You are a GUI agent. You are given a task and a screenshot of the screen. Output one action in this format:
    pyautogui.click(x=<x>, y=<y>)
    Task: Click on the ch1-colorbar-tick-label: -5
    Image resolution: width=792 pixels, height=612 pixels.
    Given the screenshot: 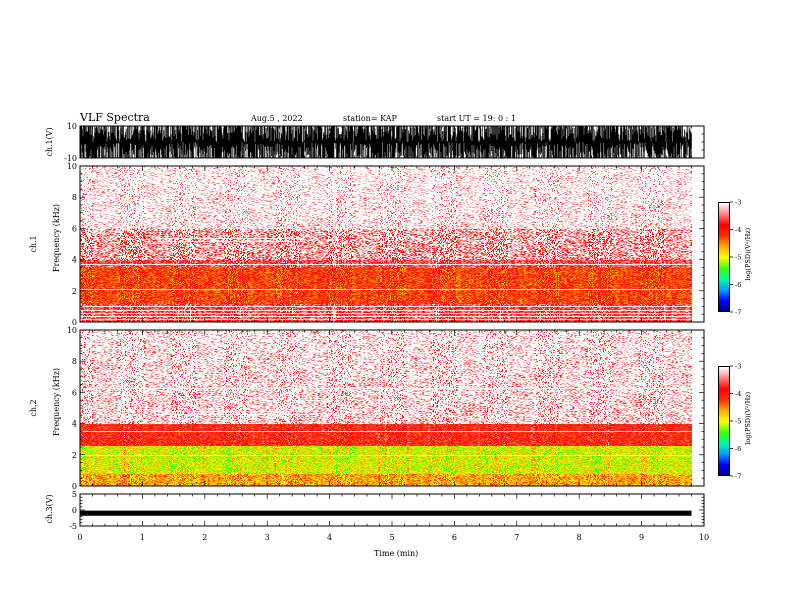 What is the action you would take?
    pyautogui.click(x=738, y=258)
    